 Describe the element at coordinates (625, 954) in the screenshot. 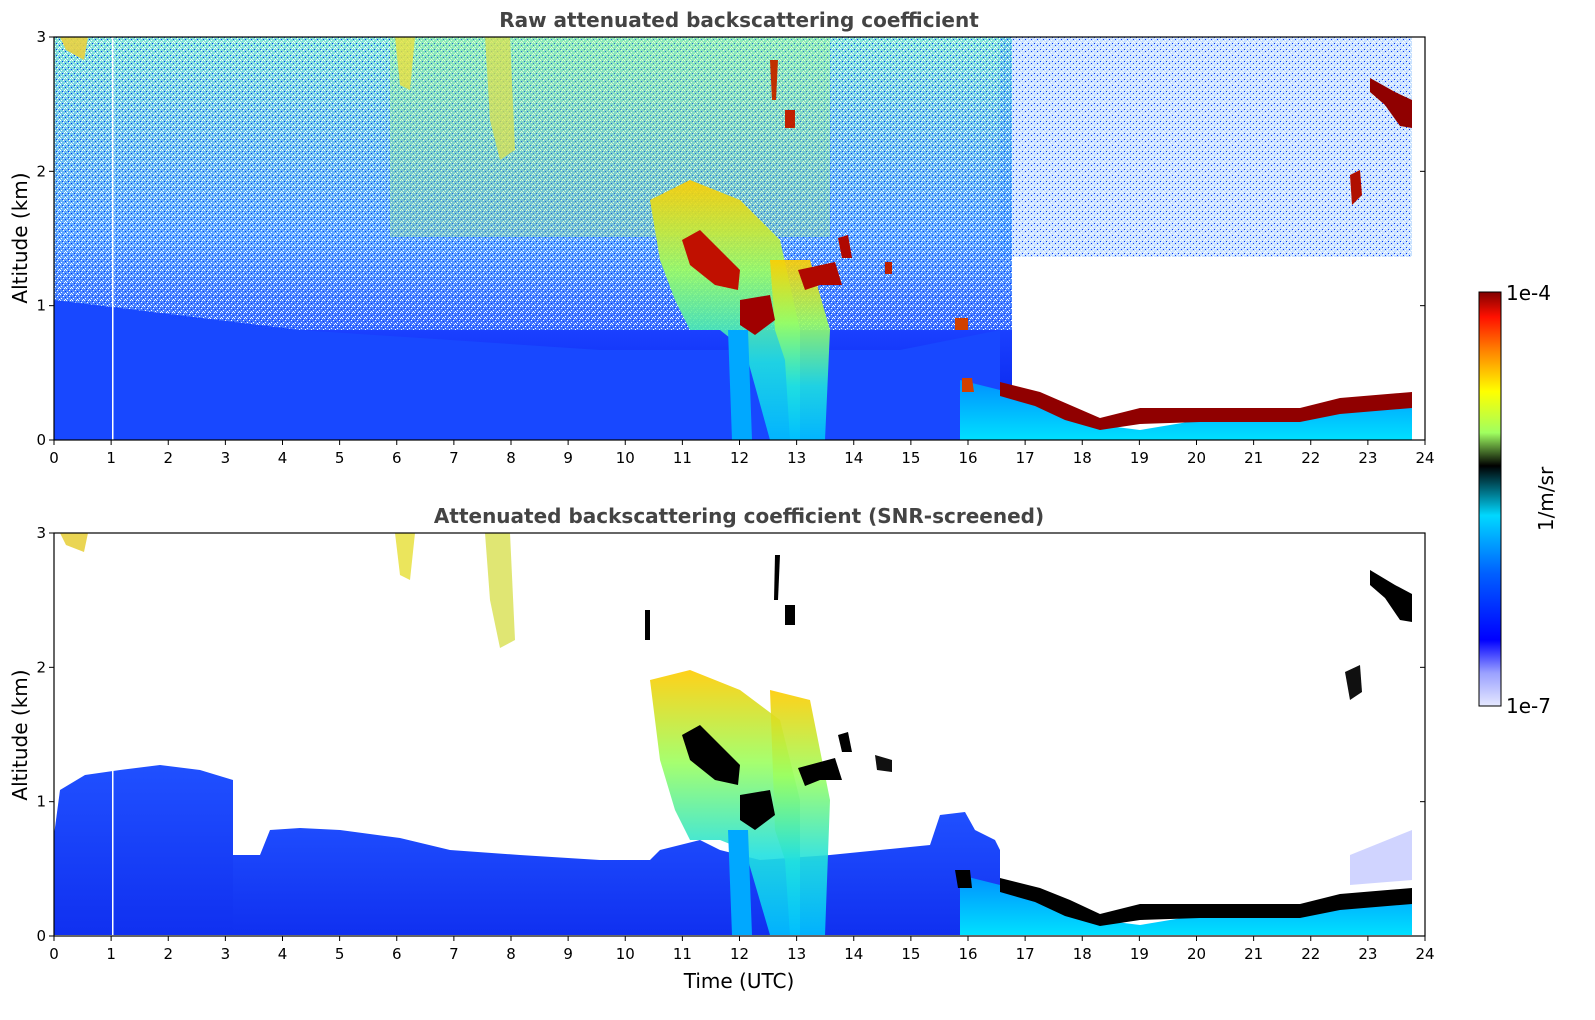

I see `screened-x-tick-label: 10` at that location.